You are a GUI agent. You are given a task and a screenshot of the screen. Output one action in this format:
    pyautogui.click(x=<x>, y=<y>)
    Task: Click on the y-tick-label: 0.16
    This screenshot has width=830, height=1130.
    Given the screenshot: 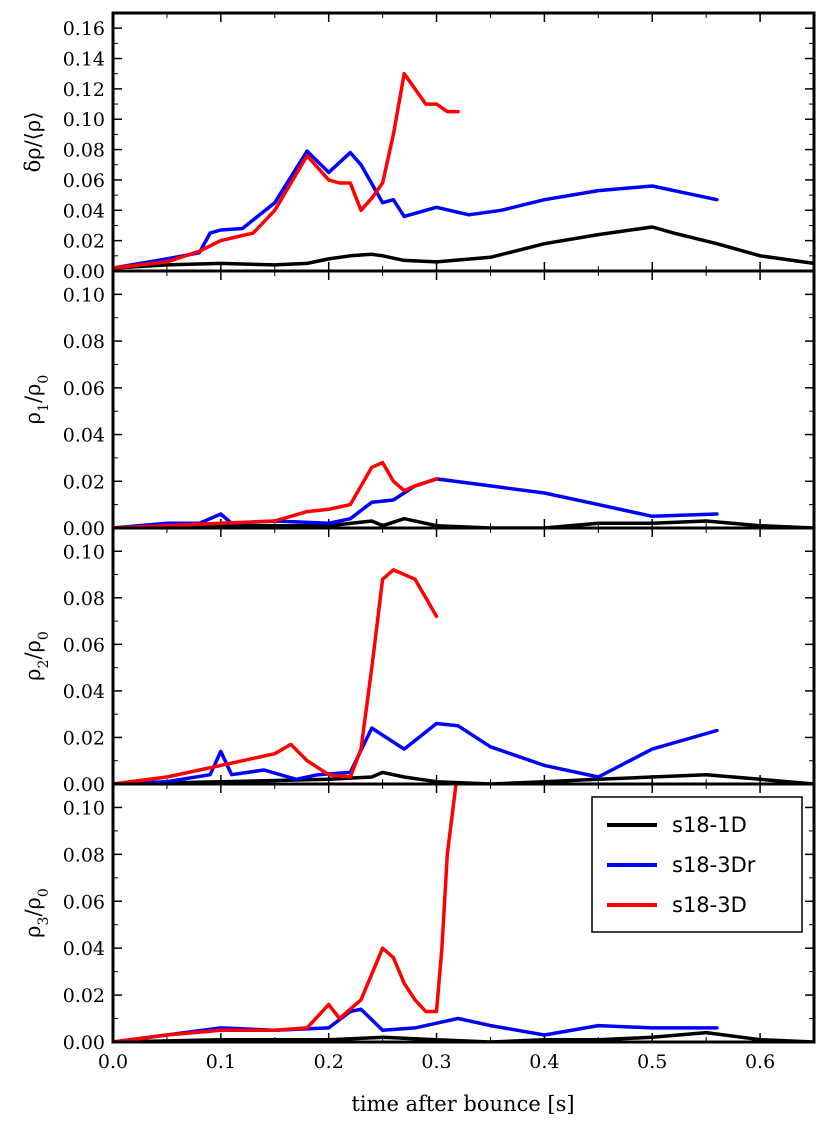 What is the action you would take?
    pyautogui.click(x=84, y=29)
    